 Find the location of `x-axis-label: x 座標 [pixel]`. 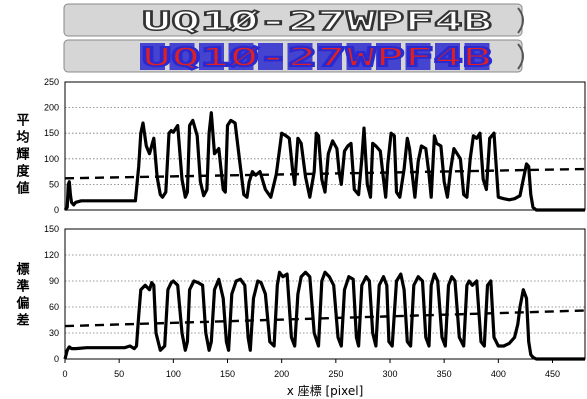

x-axis-label: x 座標 [pixel] is located at coordinates (325, 390).